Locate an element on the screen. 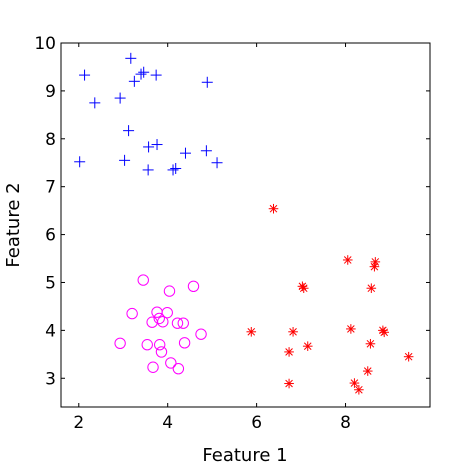  y-tick-label: 8 is located at coordinates (50, 140).